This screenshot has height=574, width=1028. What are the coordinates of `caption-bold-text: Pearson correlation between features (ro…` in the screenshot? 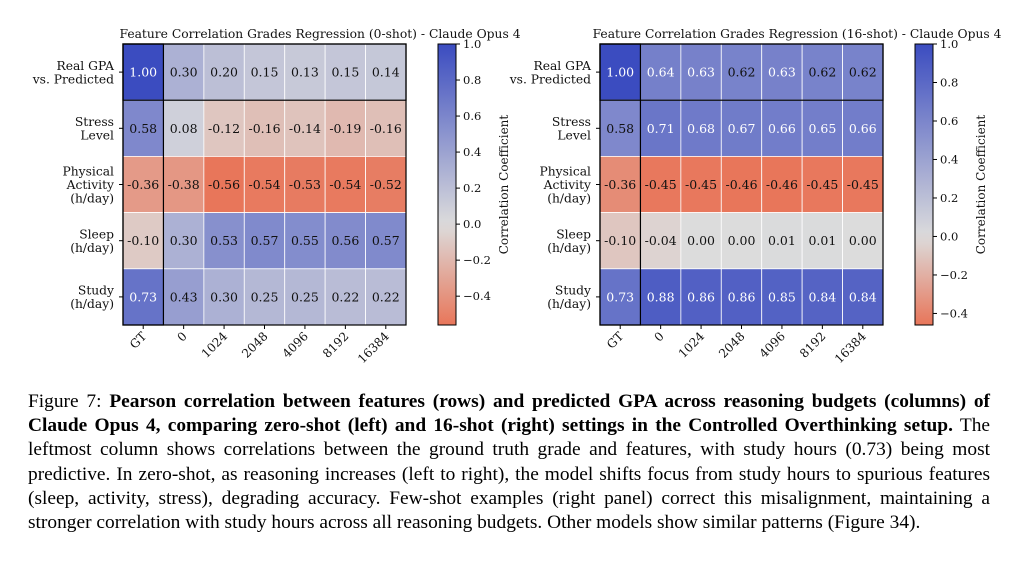 It's located at (509, 414).